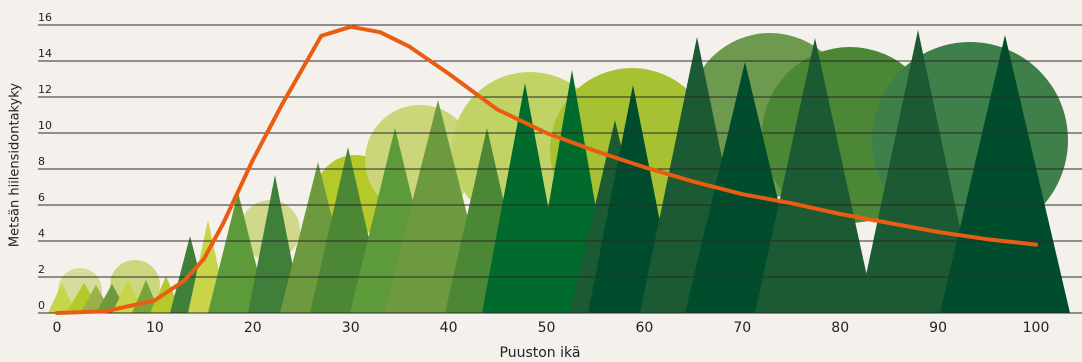  Describe the element at coordinates (41, 161) in the screenshot. I see `y-tick-label: 8` at that location.